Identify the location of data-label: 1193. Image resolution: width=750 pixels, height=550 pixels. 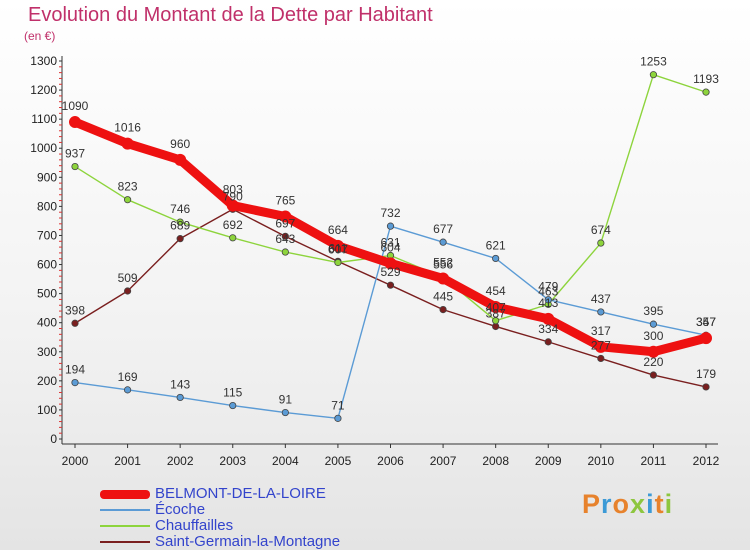
(706, 79).